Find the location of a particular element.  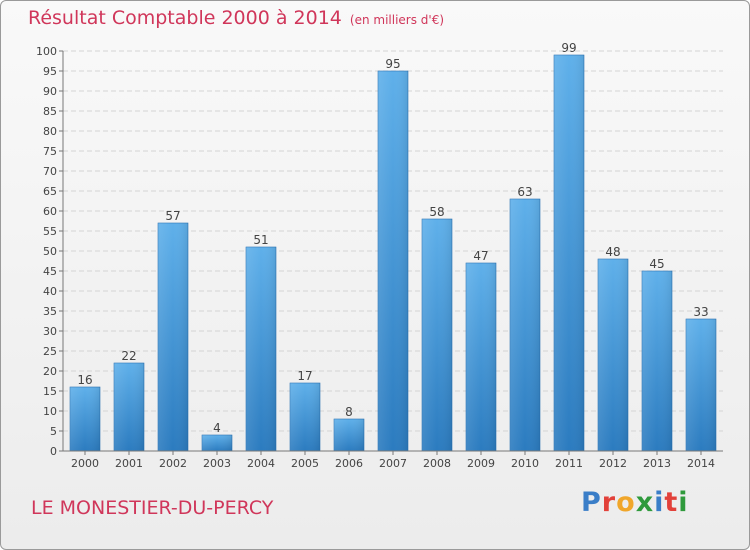

bar-value-label: 47 is located at coordinates (480, 256).